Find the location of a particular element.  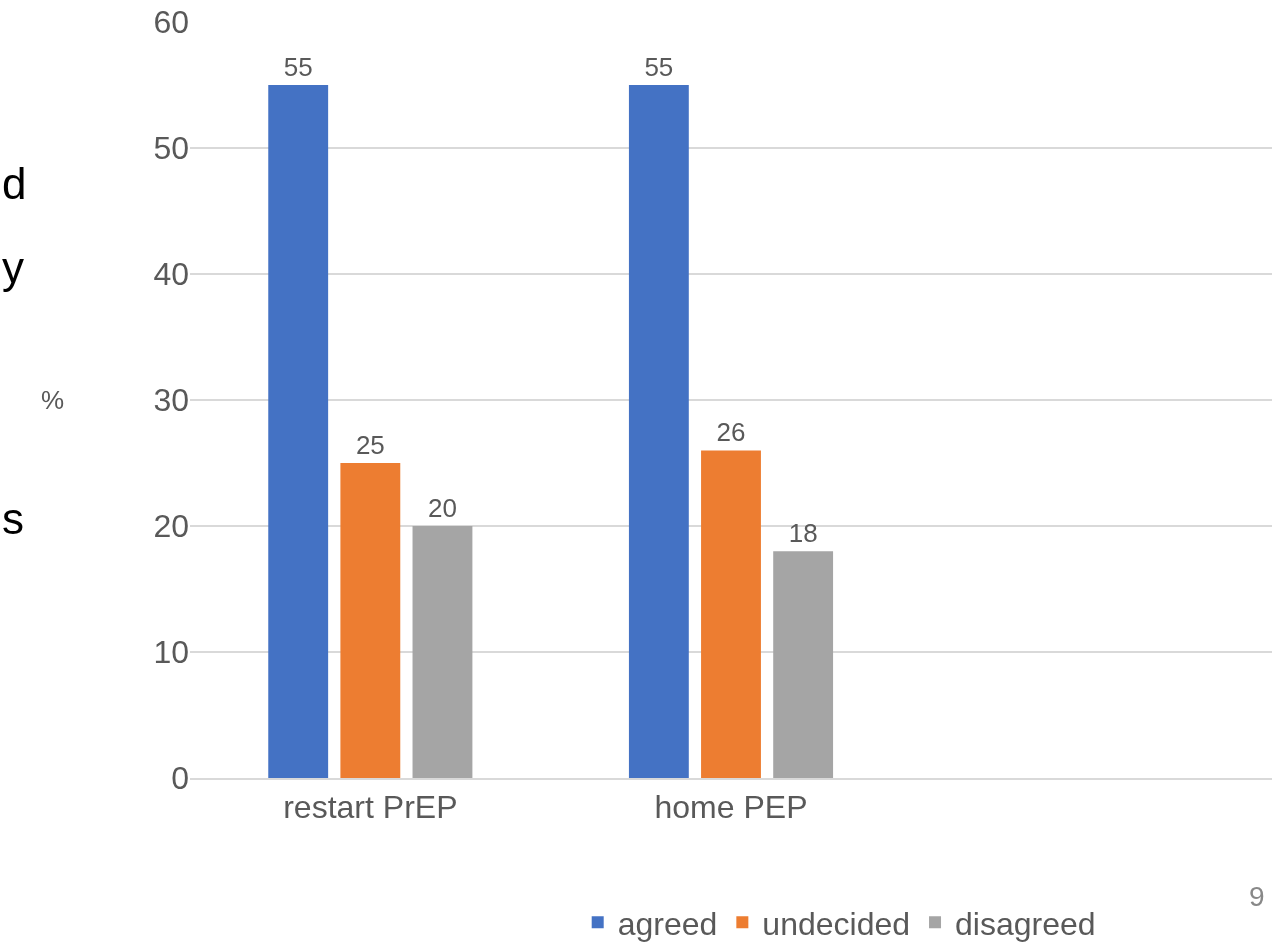

x-tick-label: home PEP is located at coordinates (731, 807).